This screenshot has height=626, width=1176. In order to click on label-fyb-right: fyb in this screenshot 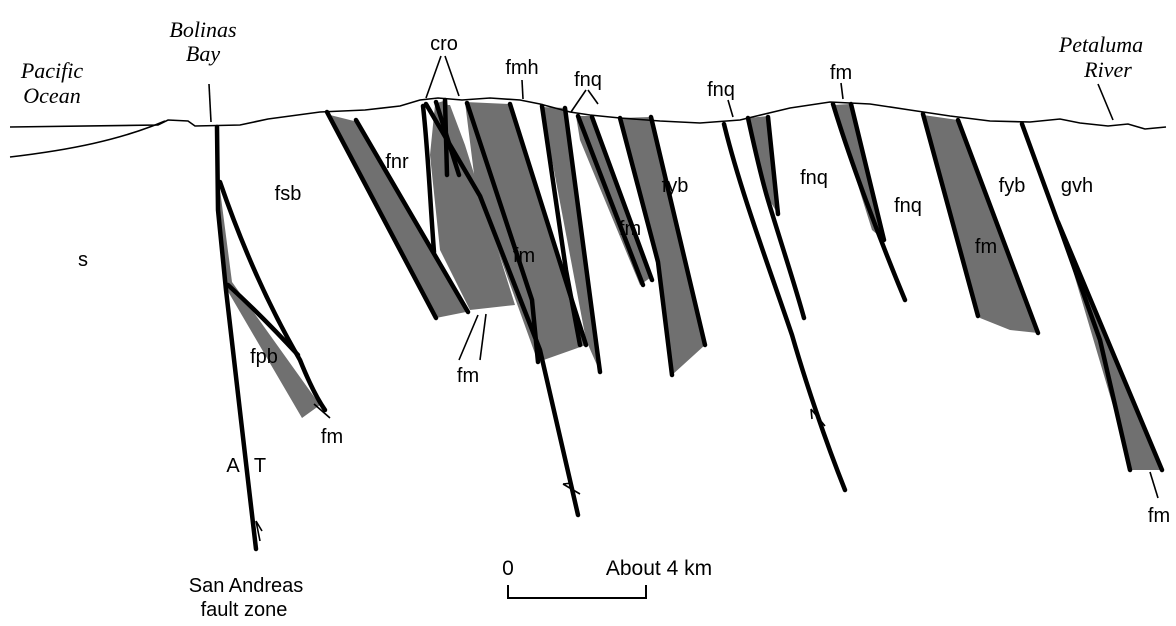, I will do `click(1012, 186)`.